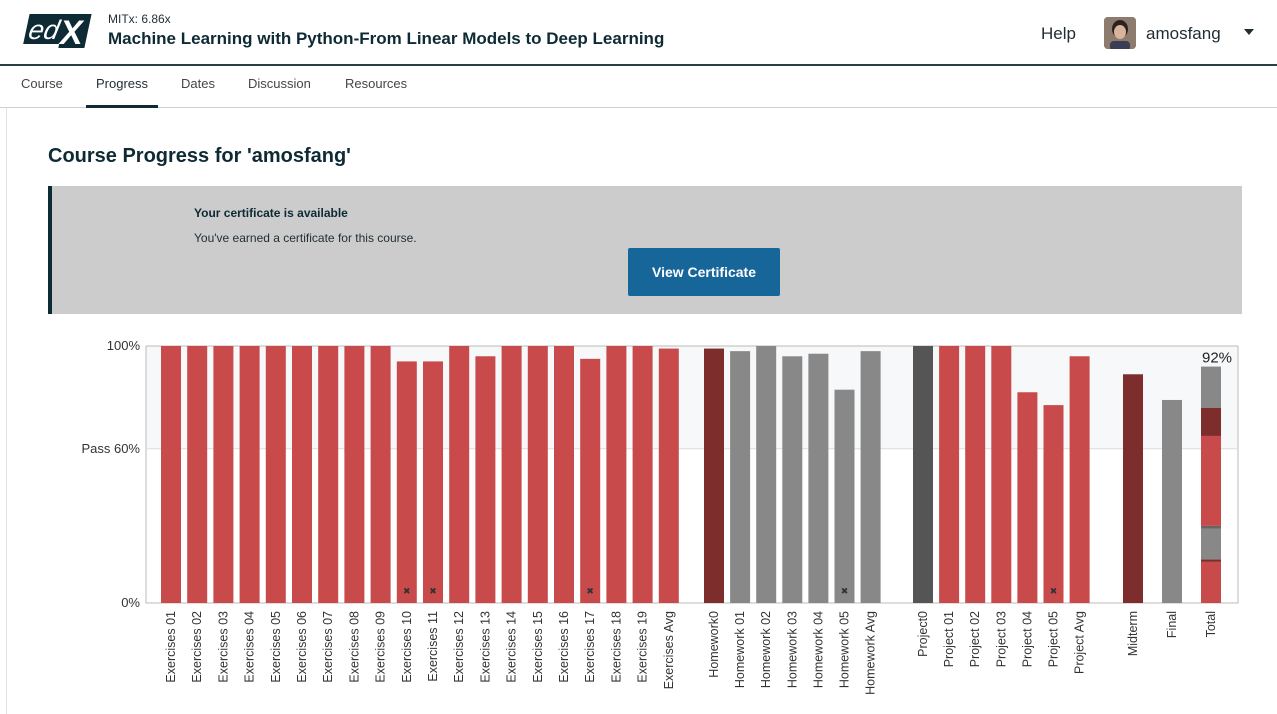 This screenshot has width=1277, height=714. Describe the element at coordinates (376, 83) in the screenshot. I see `tab-resources: Resources` at that location.